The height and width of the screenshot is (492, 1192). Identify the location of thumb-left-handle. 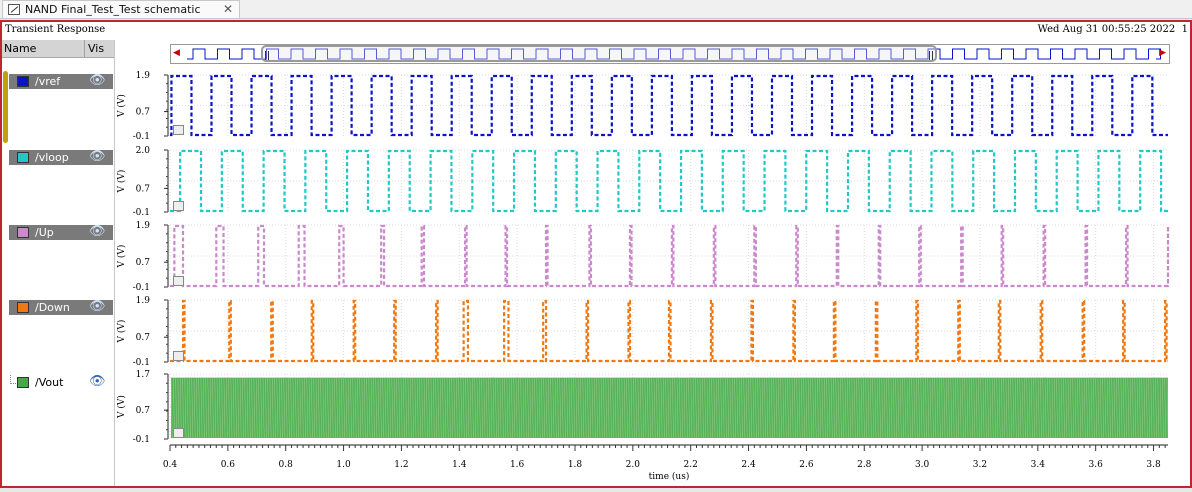
(267, 55).